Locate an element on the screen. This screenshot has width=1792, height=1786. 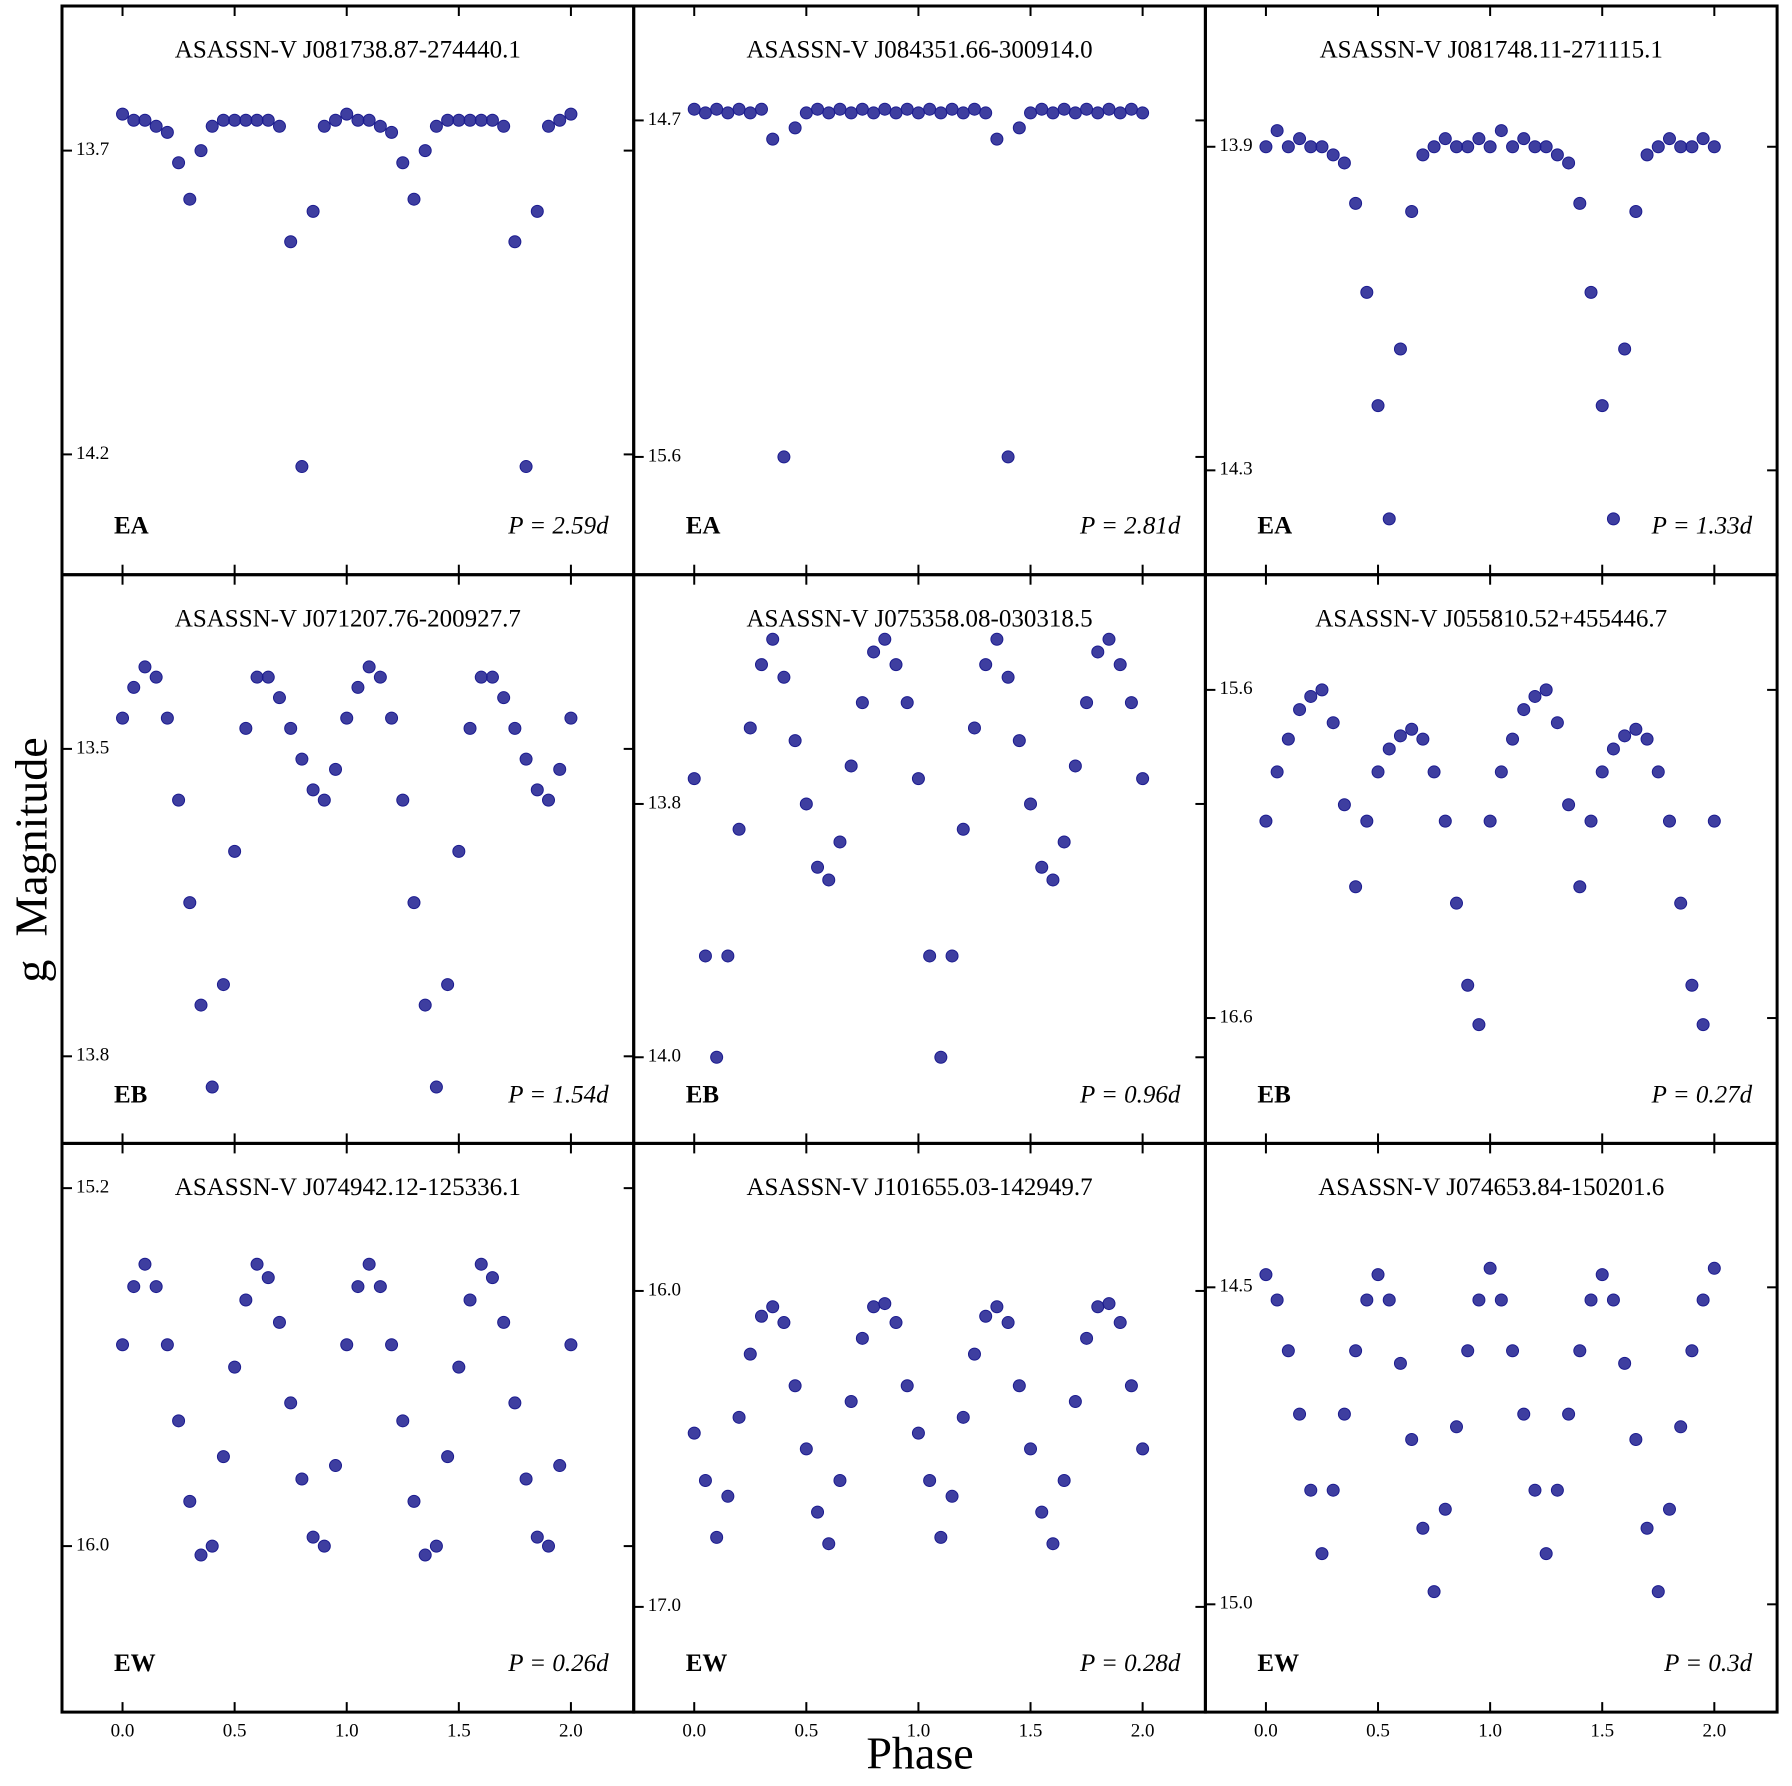
x-tick-label: 2.0 is located at coordinates (1143, 1730).